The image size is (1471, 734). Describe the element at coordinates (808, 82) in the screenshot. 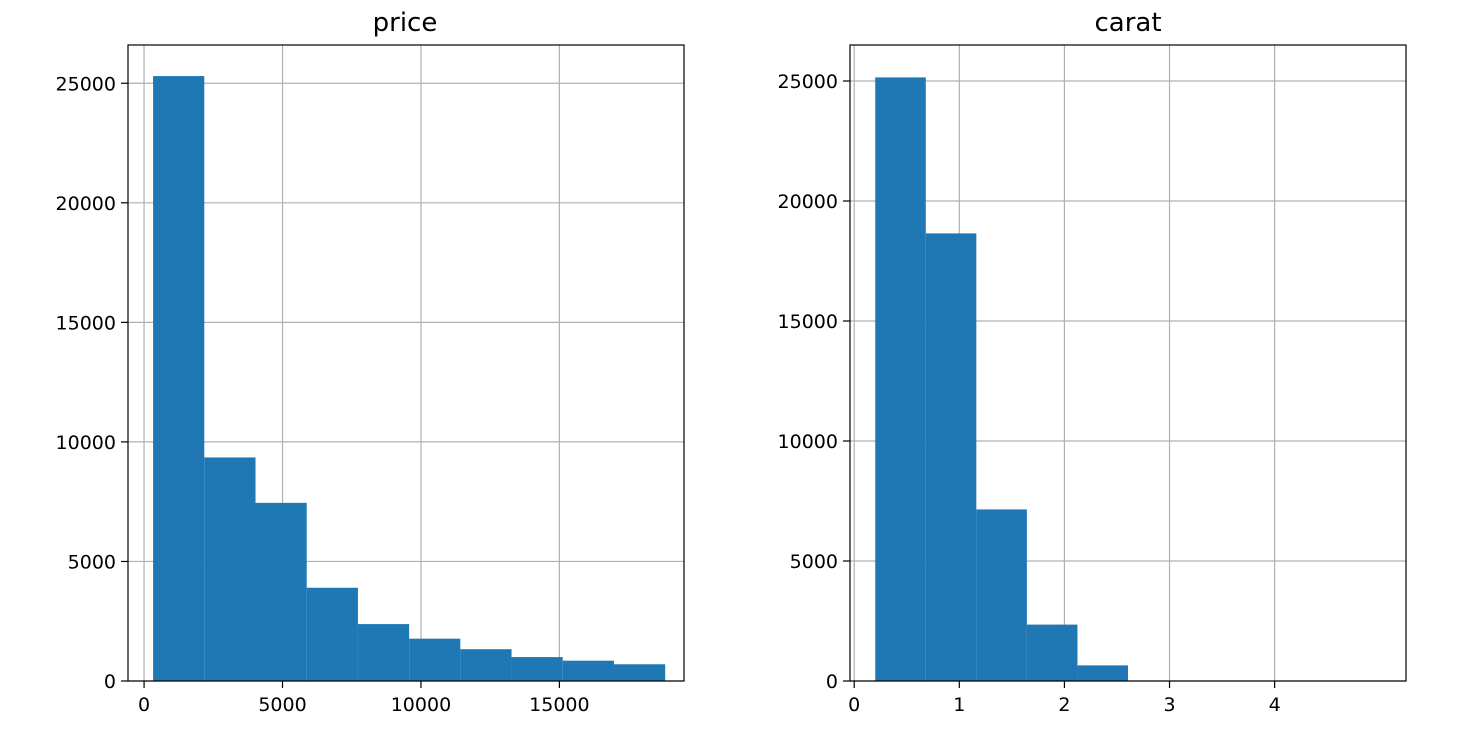

I see `carat-y-tick-label: 25000` at that location.